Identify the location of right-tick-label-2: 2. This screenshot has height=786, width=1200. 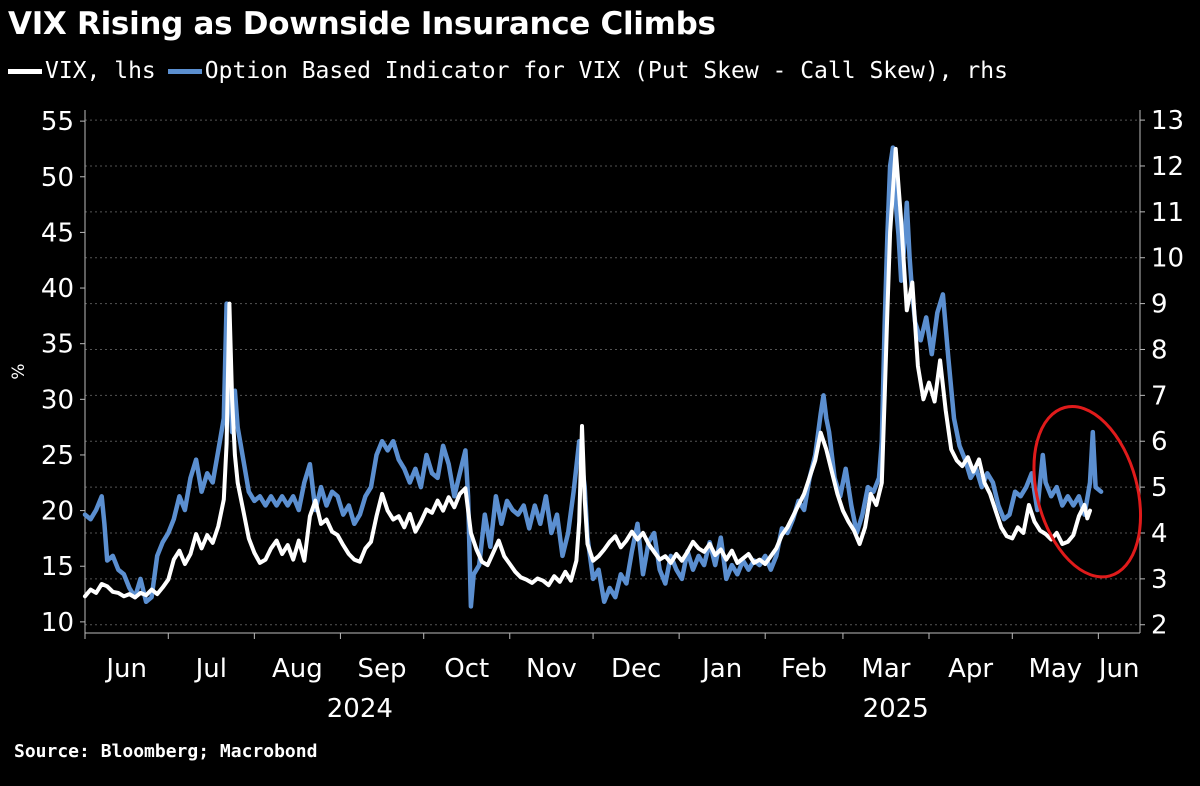
(1159, 626).